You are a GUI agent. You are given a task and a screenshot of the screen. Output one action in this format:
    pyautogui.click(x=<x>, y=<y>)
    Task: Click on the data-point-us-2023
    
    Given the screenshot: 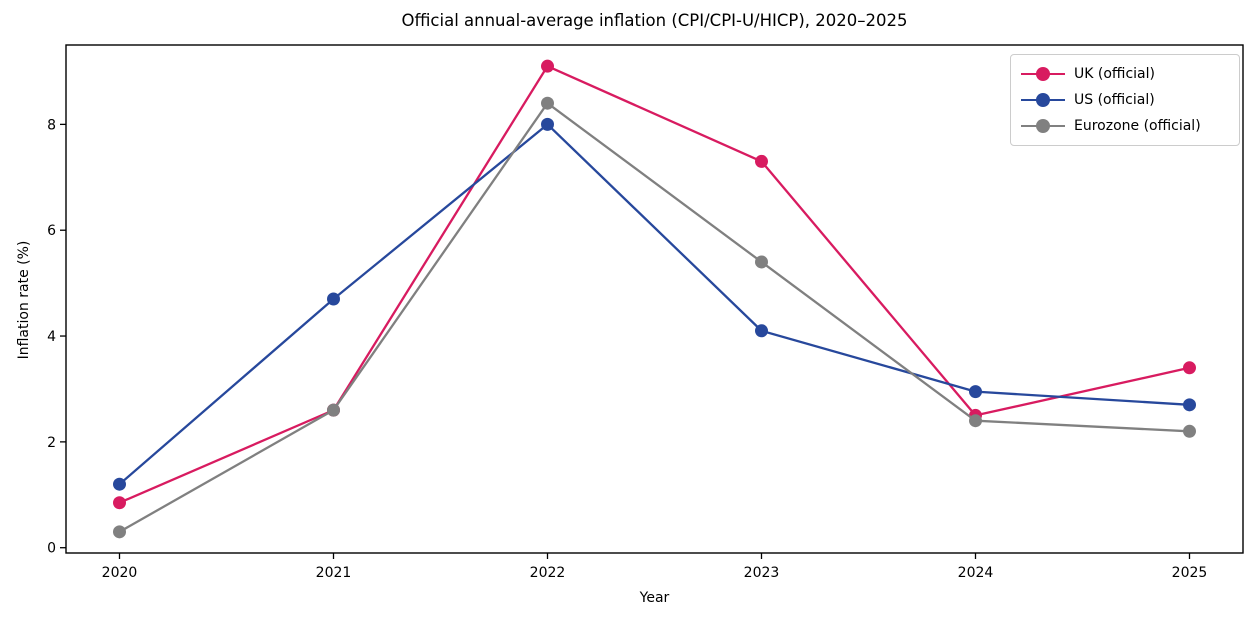 What is the action you would take?
    pyautogui.click(x=761, y=331)
    